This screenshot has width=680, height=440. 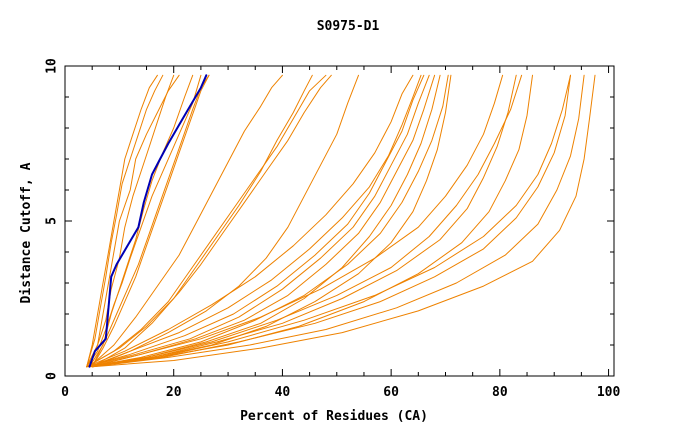 What do you see at coordinates (174, 392) in the screenshot?
I see `x-tick-label: 20` at bounding box center [174, 392].